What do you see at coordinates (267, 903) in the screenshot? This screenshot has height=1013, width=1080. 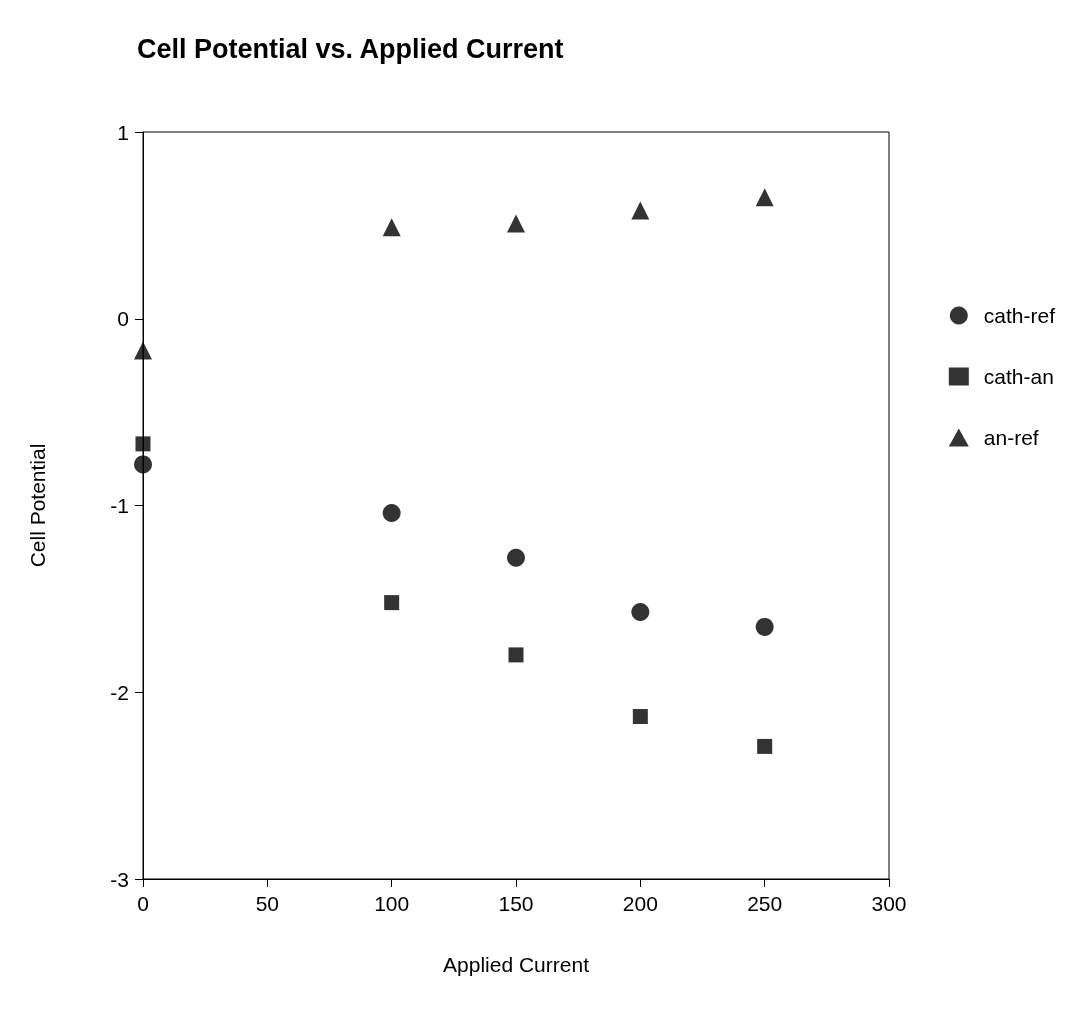 I see `x-tick-label: 50` at bounding box center [267, 903].